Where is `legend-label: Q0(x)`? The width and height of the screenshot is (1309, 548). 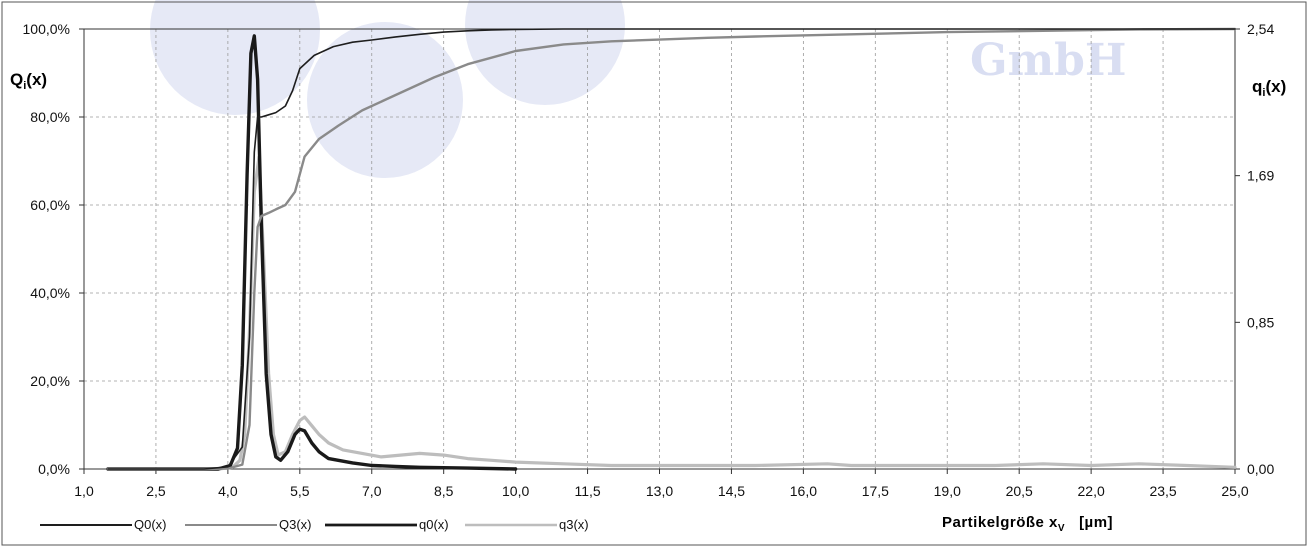 legend-label: Q0(x) is located at coordinates (150, 524).